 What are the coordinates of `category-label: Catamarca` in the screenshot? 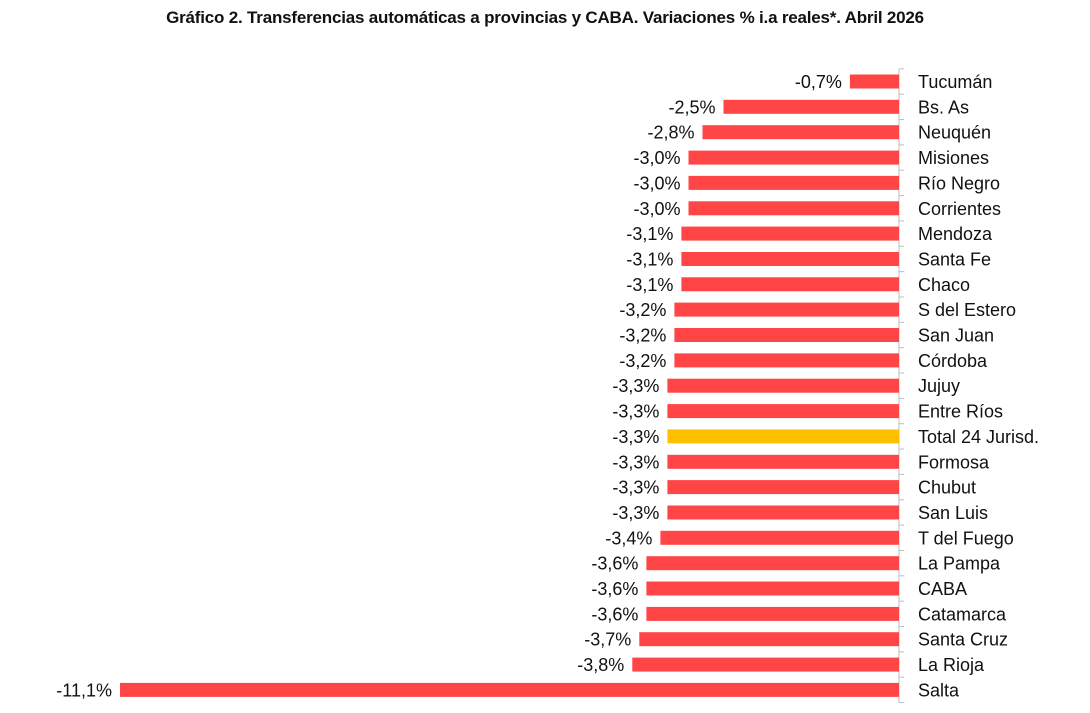 It's located at (962, 614).